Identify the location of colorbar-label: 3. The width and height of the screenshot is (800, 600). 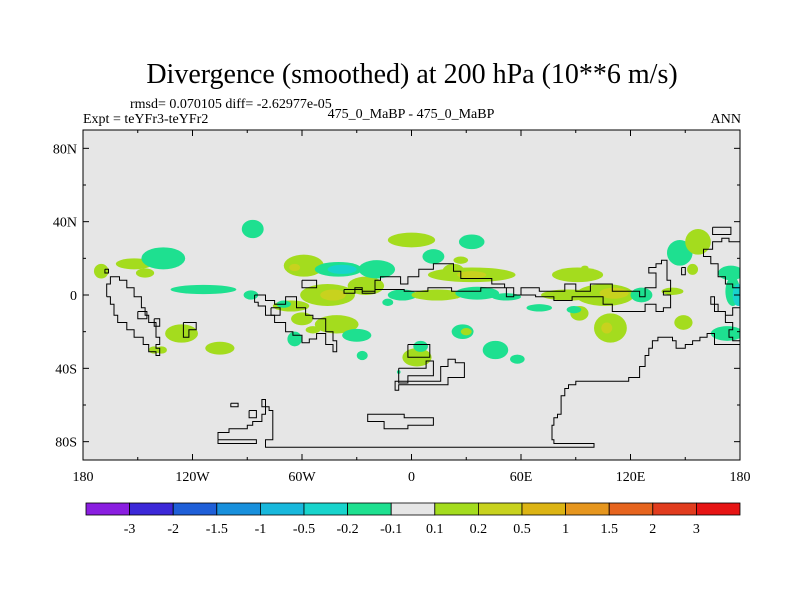
(696, 529).